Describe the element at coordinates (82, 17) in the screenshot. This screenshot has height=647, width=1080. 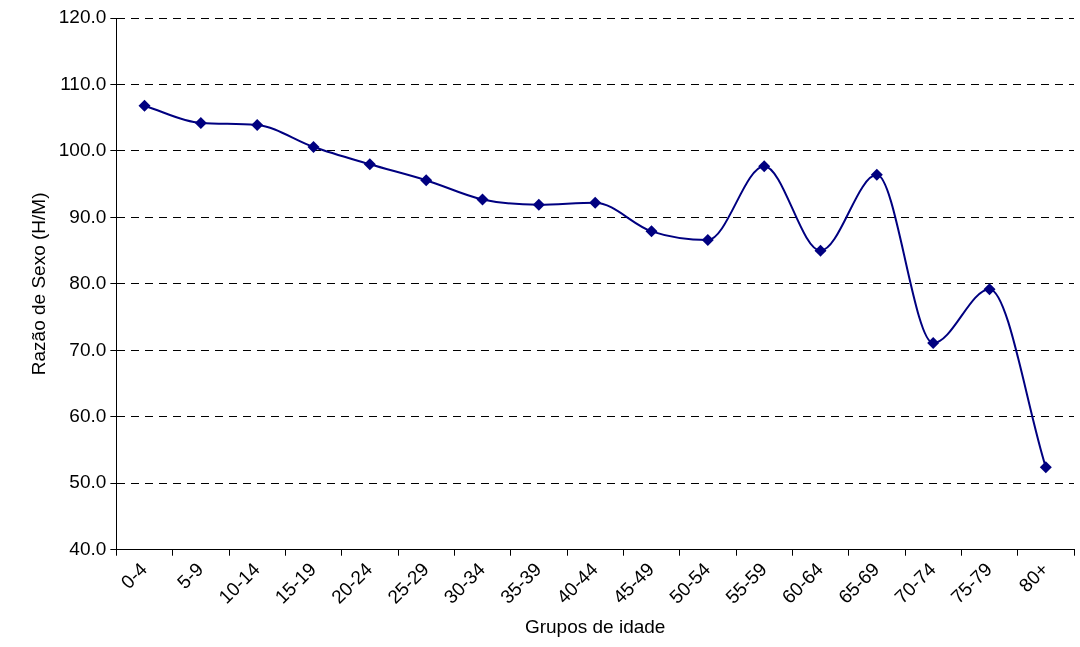
I see `y-tick-label: 120.0` at that location.